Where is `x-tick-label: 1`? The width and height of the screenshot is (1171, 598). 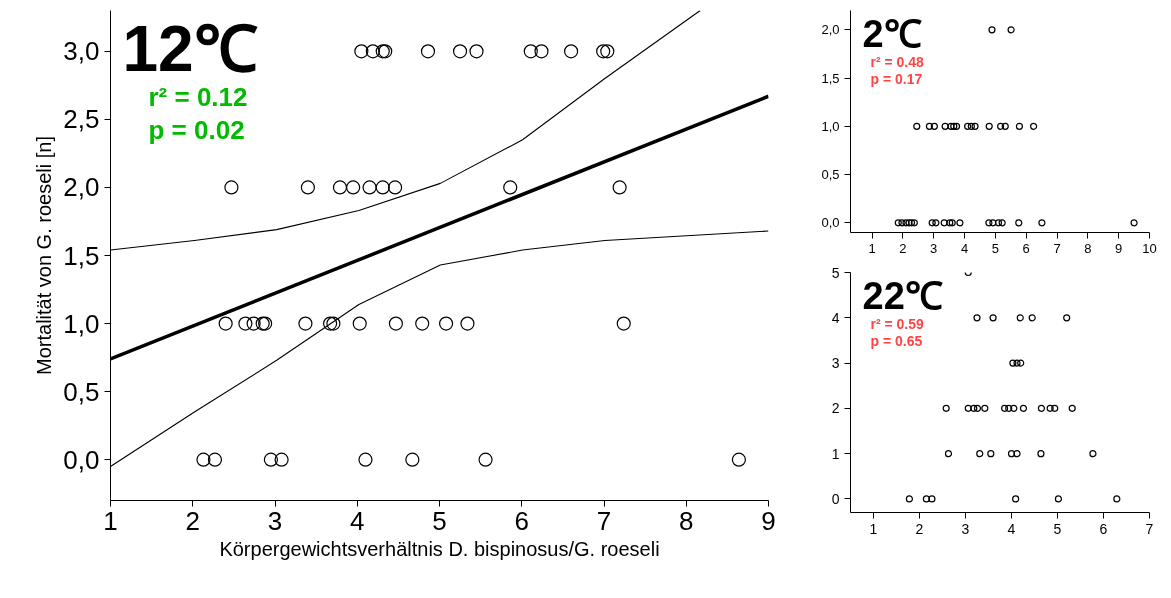 x-tick-label: 1 is located at coordinates (873, 528).